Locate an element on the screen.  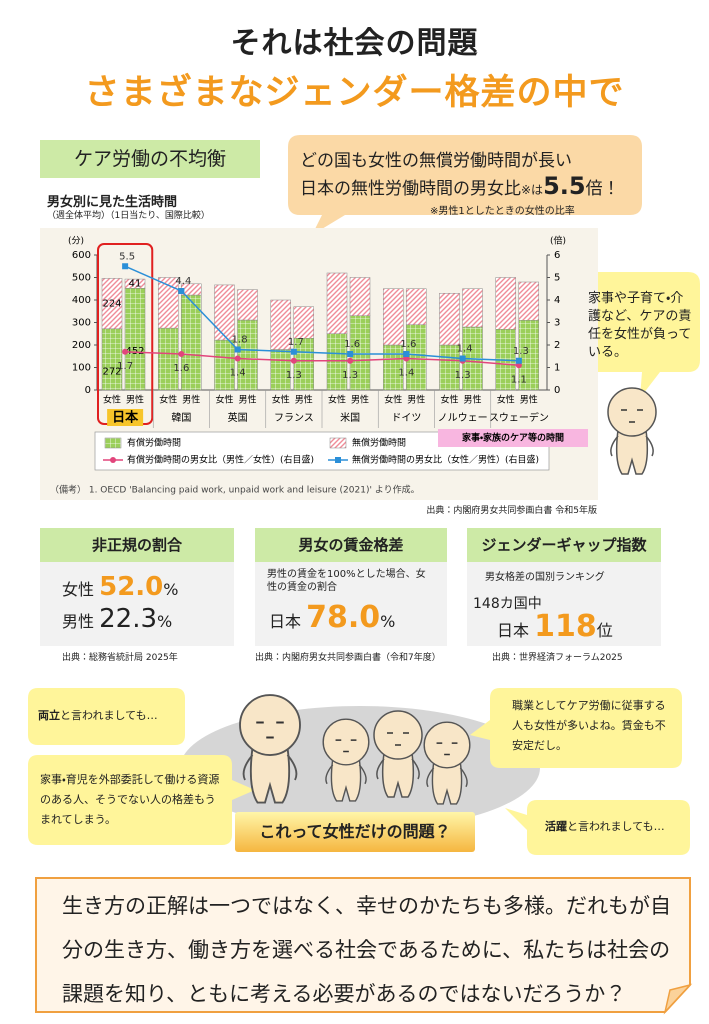
chart-subtitle: （週全体平均）（1日当たり、国際比較） is located at coordinates (128, 216).